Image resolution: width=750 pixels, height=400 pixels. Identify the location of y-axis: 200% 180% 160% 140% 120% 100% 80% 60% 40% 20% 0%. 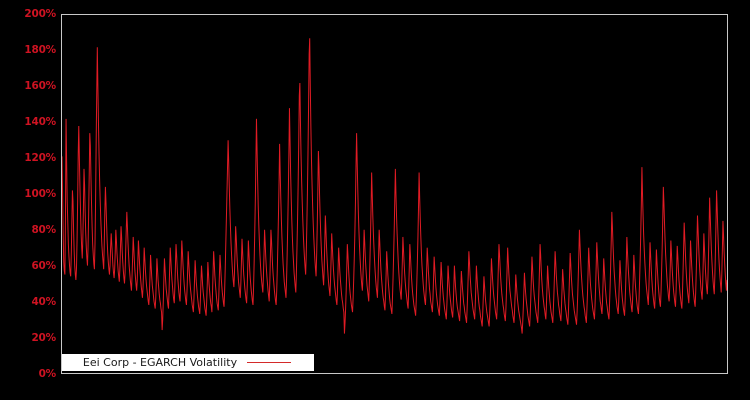
(30, 200).